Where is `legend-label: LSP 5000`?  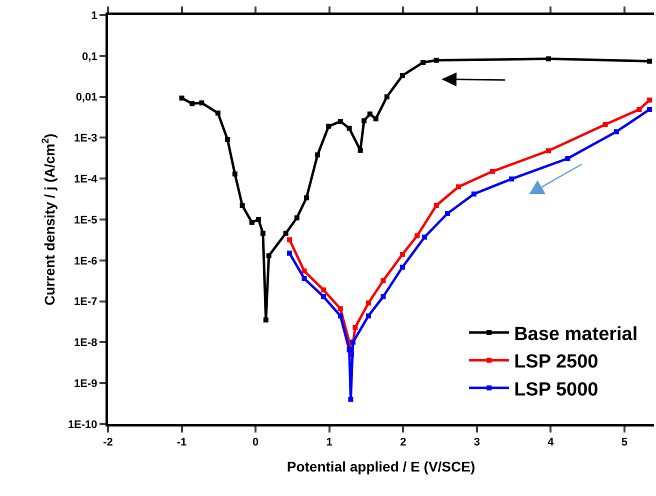
legend-label: LSP 5000 is located at coordinates (556, 389).